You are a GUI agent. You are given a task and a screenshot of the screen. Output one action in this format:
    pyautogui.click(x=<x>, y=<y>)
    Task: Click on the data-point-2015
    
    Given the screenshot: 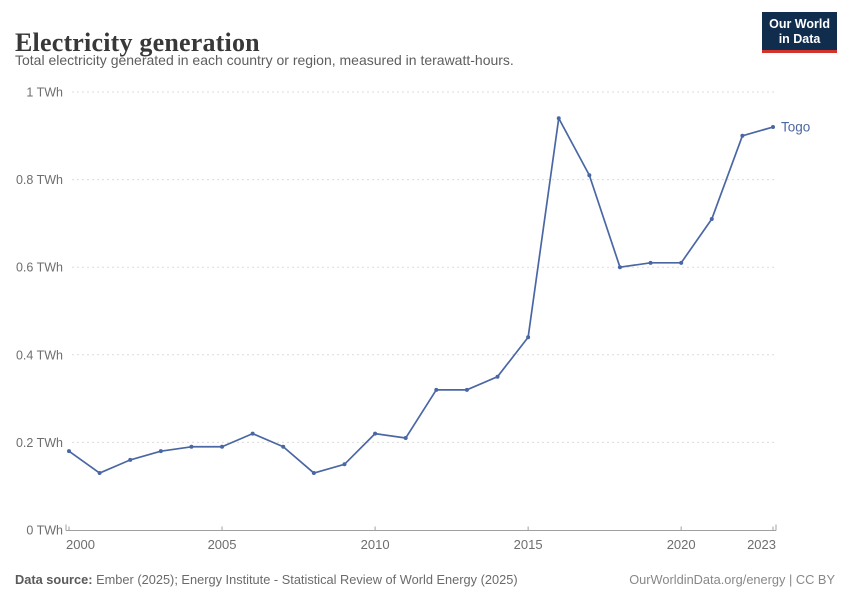 What is the action you would take?
    pyautogui.click(x=528, y=337)
    